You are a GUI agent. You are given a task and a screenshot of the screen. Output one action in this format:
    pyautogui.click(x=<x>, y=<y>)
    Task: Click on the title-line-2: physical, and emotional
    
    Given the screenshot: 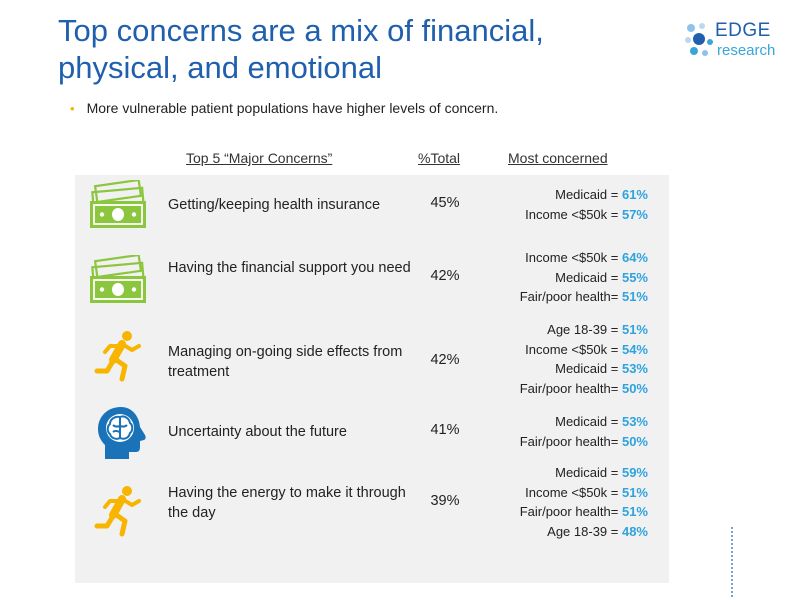 What is the action you would take?
    pyautogui.click(x=220, y=67)
    